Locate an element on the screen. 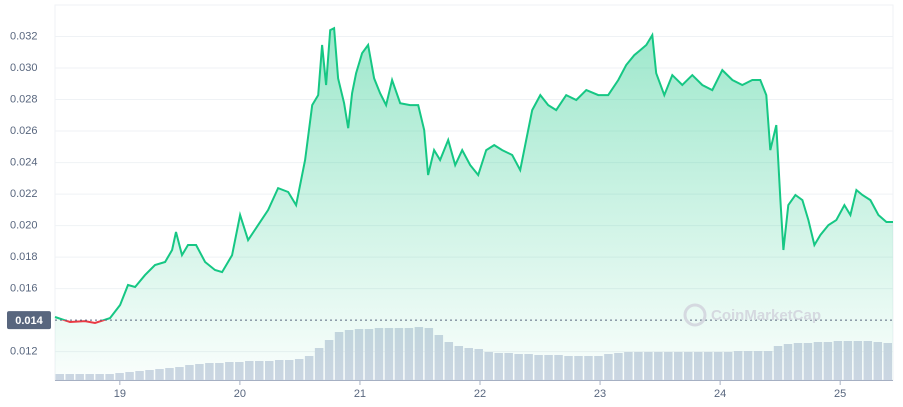 This screenshot has height=407, width=903. x-tick-label: 21 is located at coordinates (360, 394).